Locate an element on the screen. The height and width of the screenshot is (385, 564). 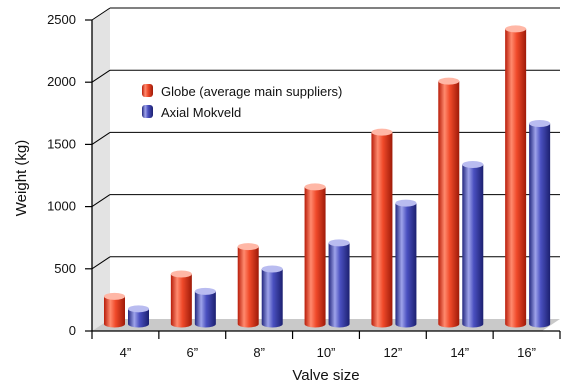
plot-floor is located at coordinates (326, 325).